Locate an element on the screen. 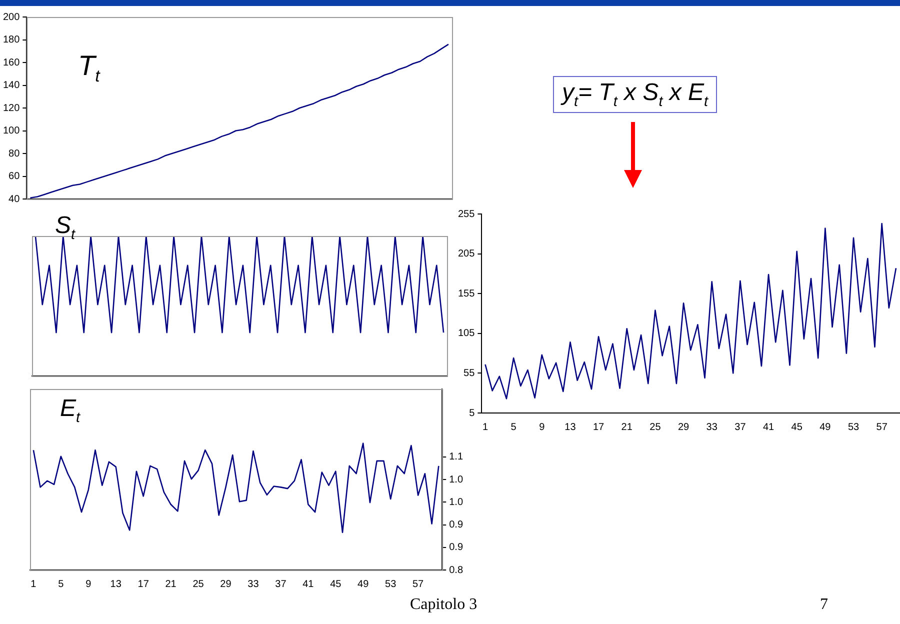  text: y$_{t}$= T$_{t}$ x S$_{t}$ x E$_{t}$ is located at coordinates (635, 94).